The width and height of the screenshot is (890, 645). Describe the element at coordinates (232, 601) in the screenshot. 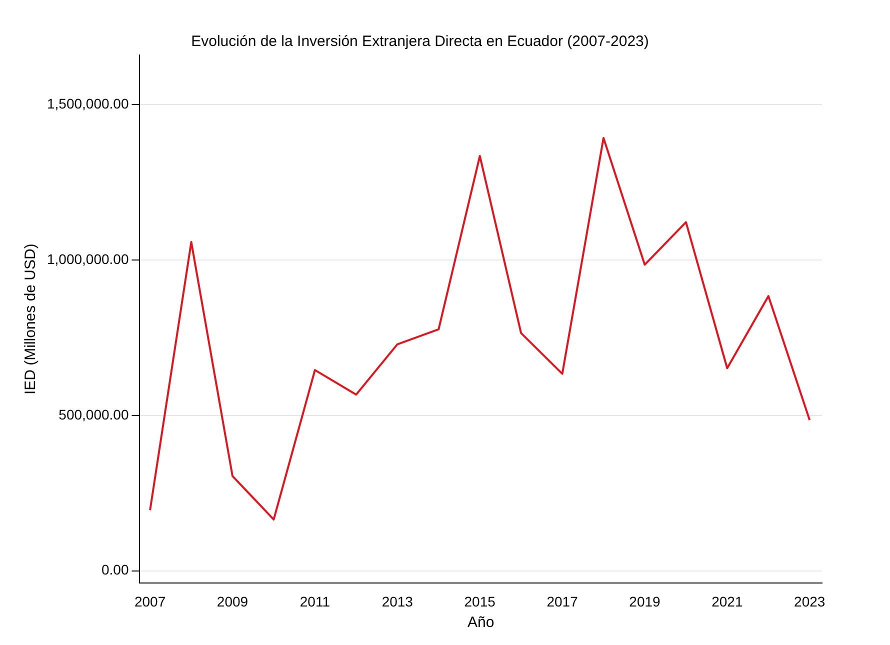

I see `x-tick-label: 2009` at that location.